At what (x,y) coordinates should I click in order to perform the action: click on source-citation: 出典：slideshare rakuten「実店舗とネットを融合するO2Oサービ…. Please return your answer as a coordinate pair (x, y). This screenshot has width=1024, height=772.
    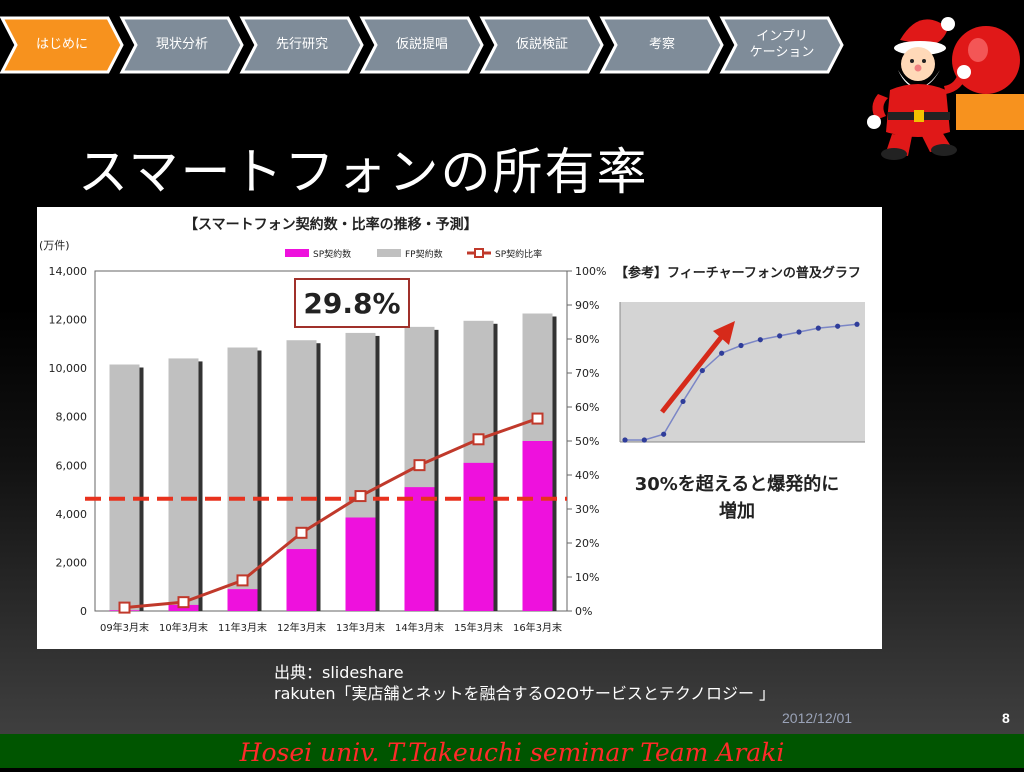
    Looking at the image, I should click on (524, 683).